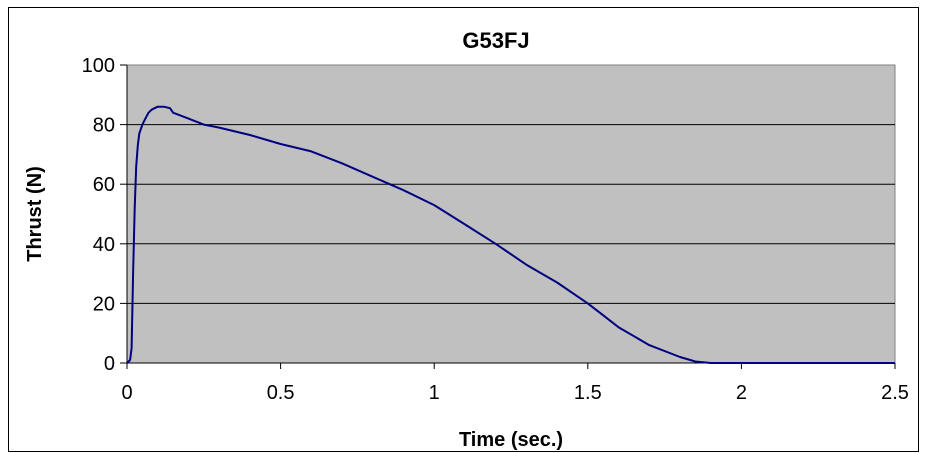 This screenshot has width=928, height=453. Describe the element at coordinates (514, 393) in the screenshot. I see `x-tick-labels: 0 0.5 1 1.5 2 2.5` at that location.